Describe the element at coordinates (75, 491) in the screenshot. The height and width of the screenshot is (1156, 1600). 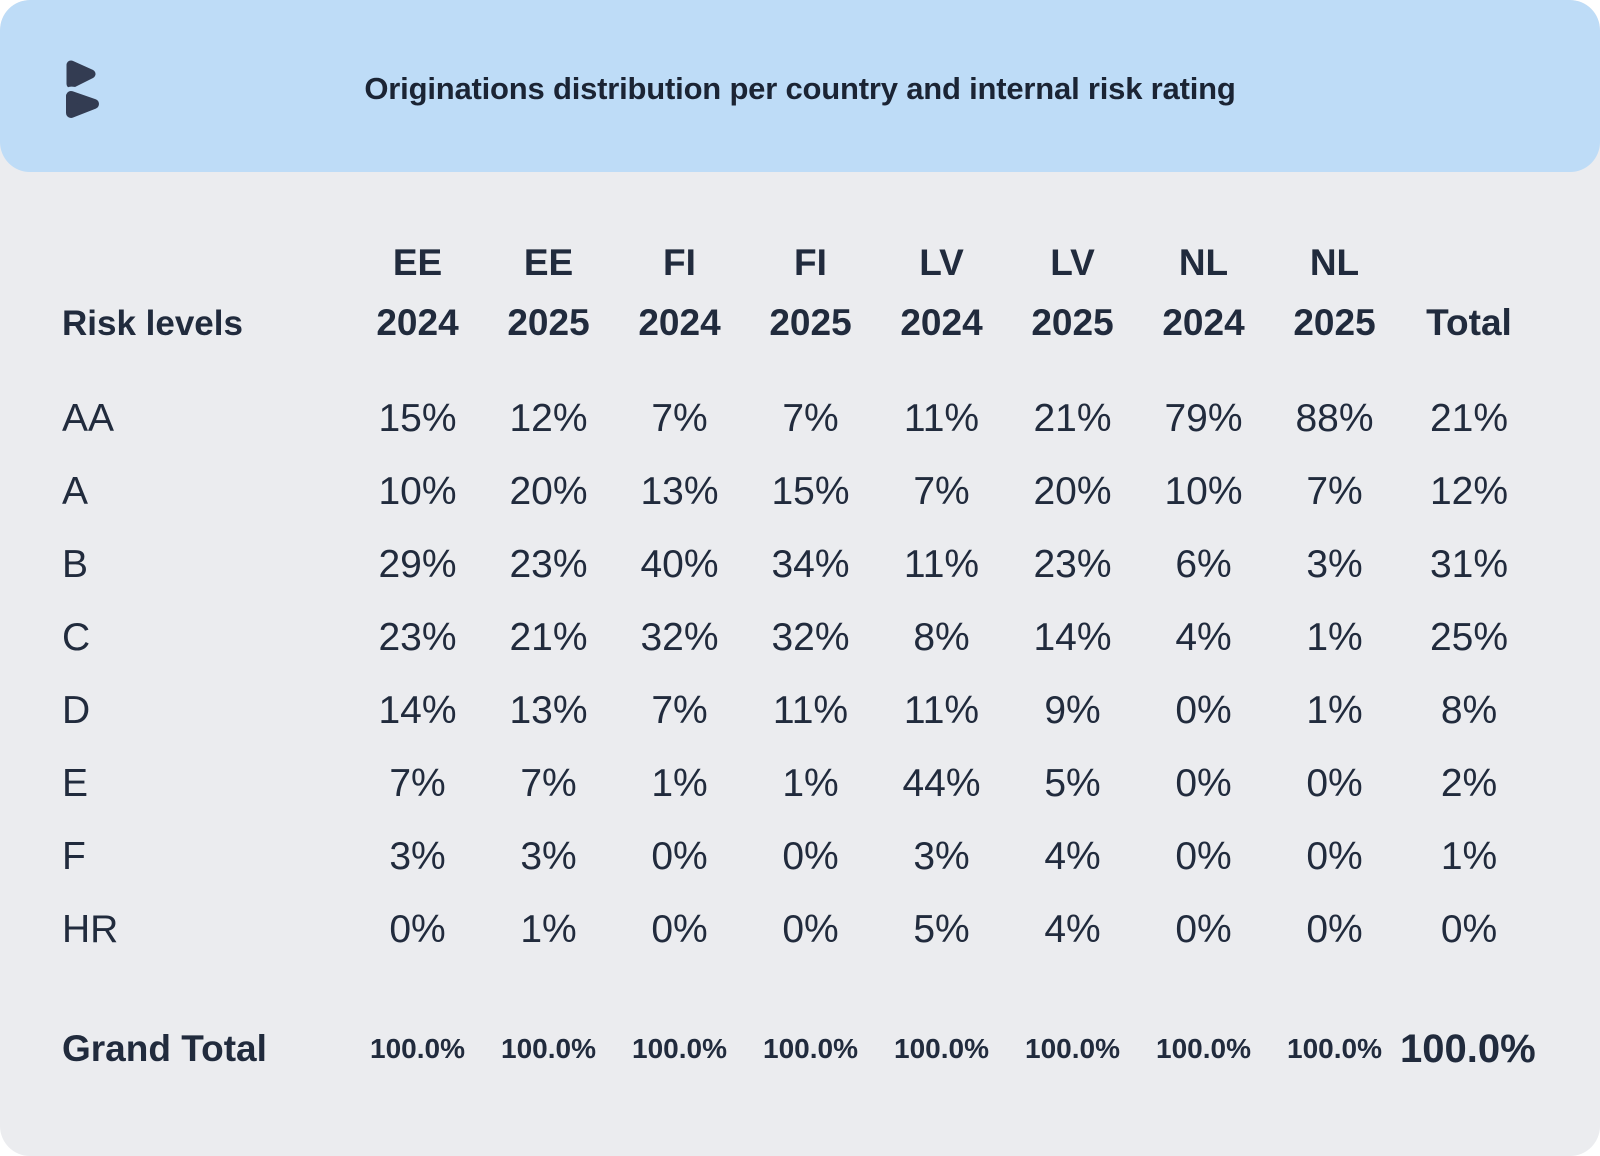
I see `risk-level-cell: A` at that location.